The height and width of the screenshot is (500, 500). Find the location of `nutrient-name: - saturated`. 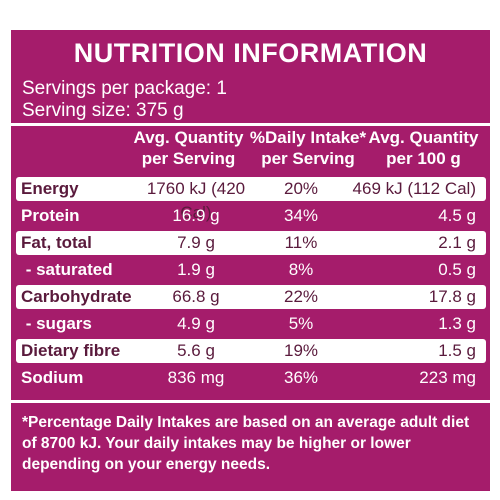

nutrient-name: - saturated is located at coordinates (67, 269).